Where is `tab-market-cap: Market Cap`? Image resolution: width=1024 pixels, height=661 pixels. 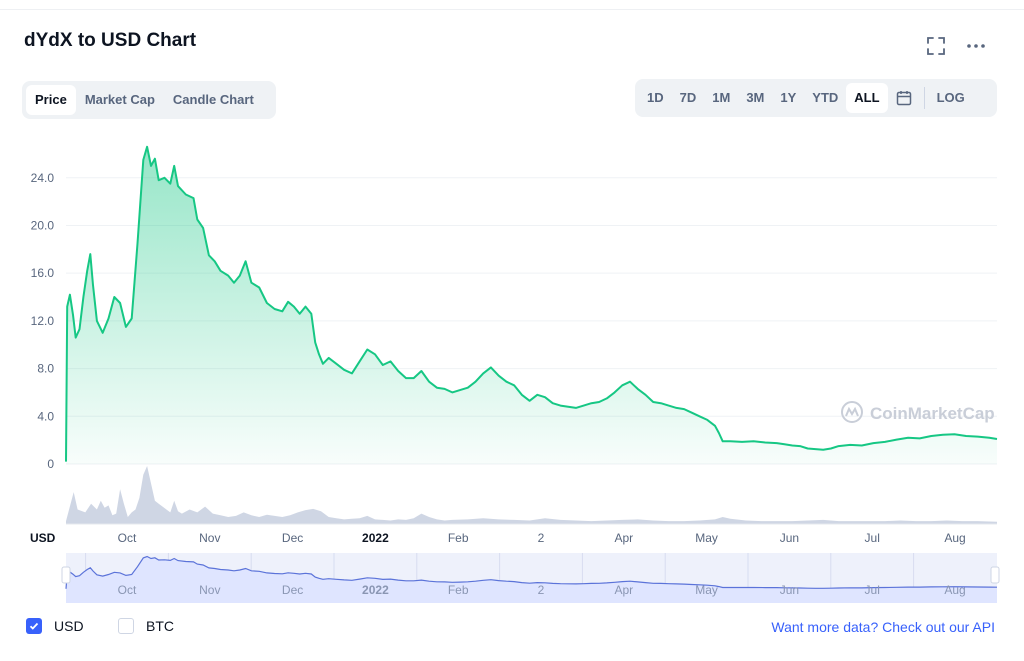
tab-market-cap: Market Cap is located at coordinates (119, 99).